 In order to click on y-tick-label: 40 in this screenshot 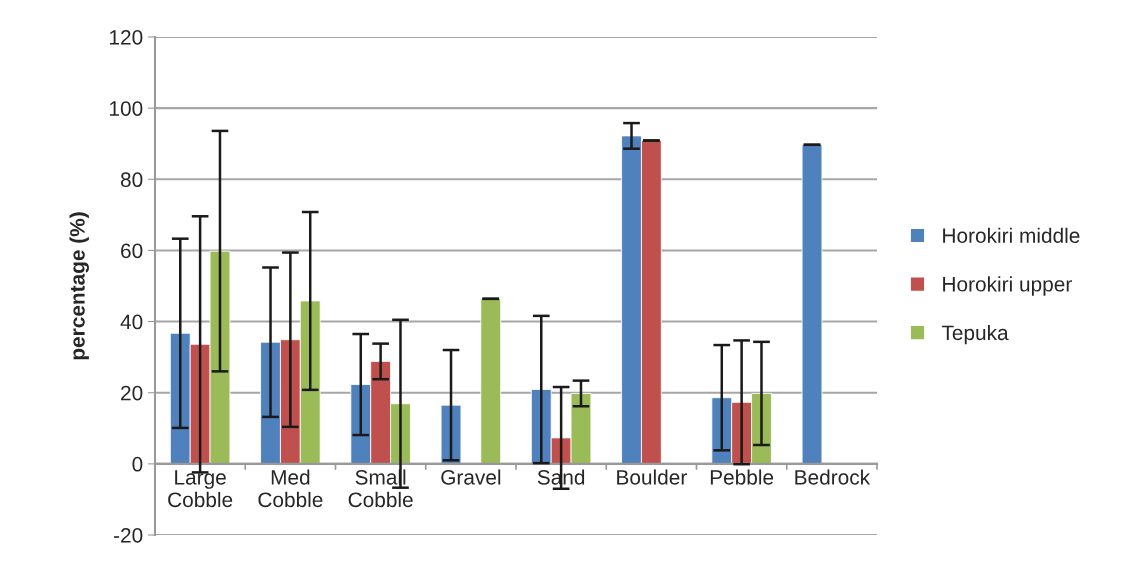, I will do `click(131, 322)`.